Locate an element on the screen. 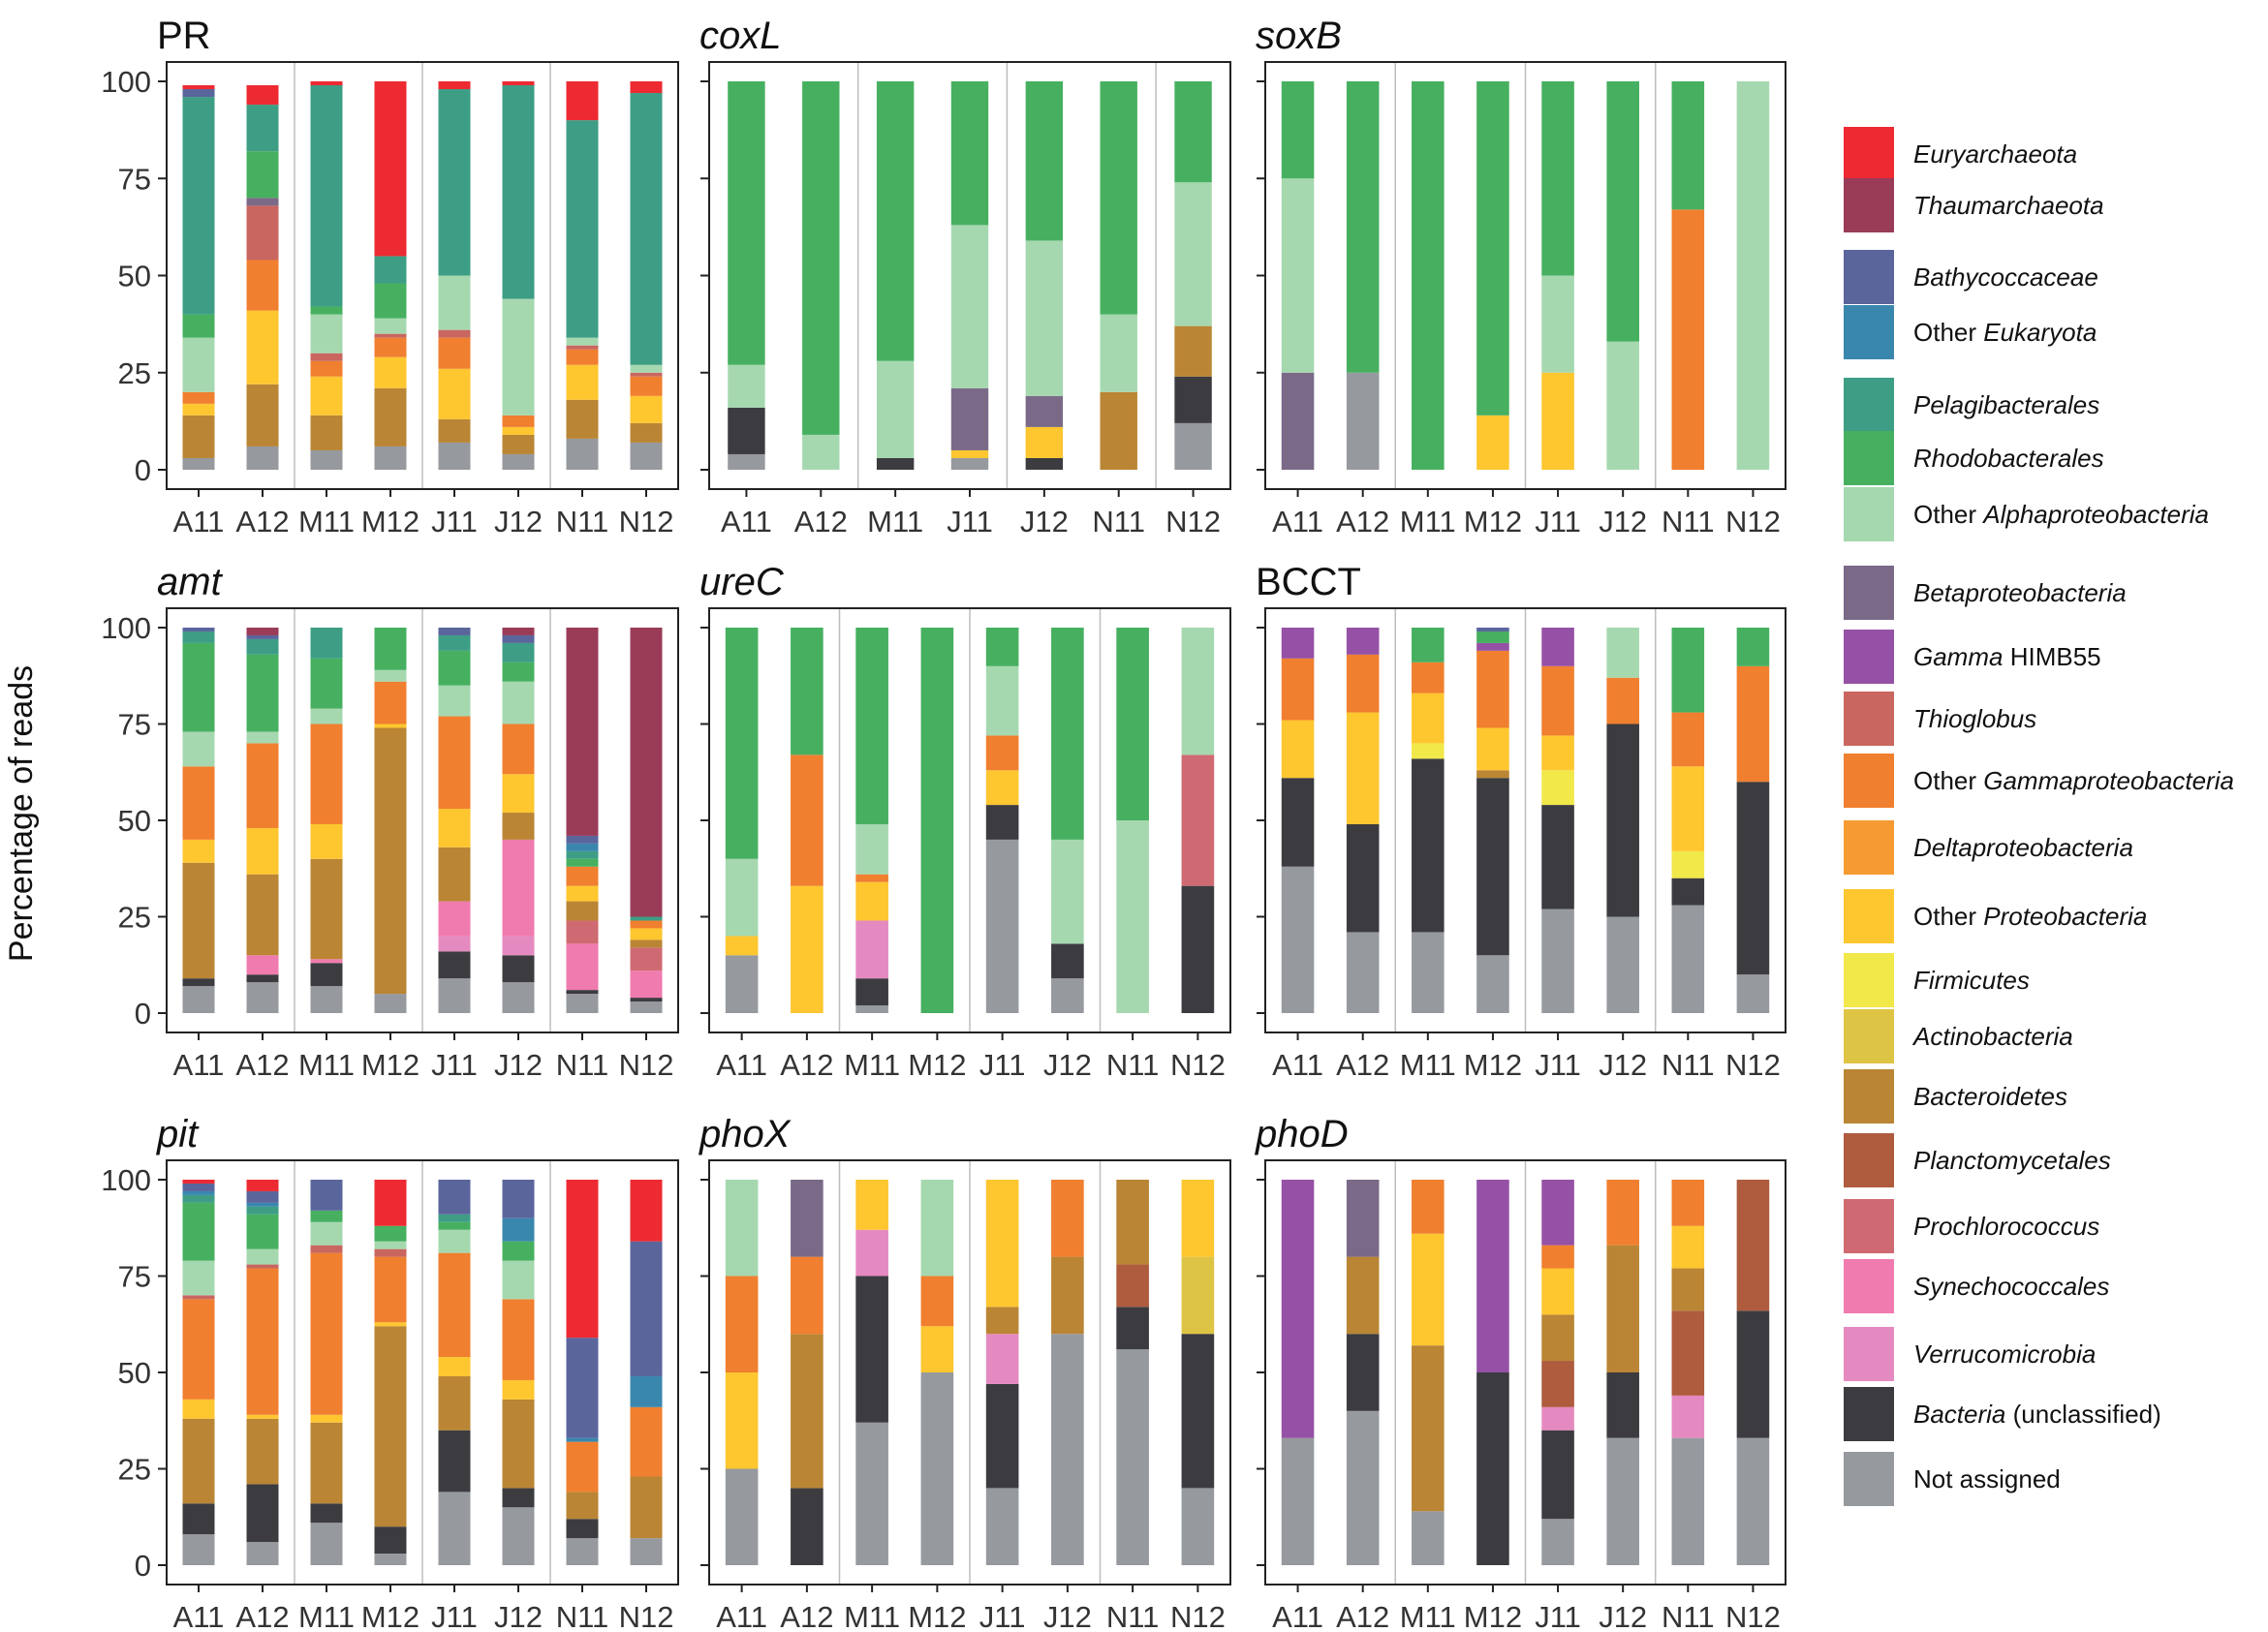 This screenshot has height=1632, width=2268. x-tick-label: N11 is located at coordinates (1688, 522).